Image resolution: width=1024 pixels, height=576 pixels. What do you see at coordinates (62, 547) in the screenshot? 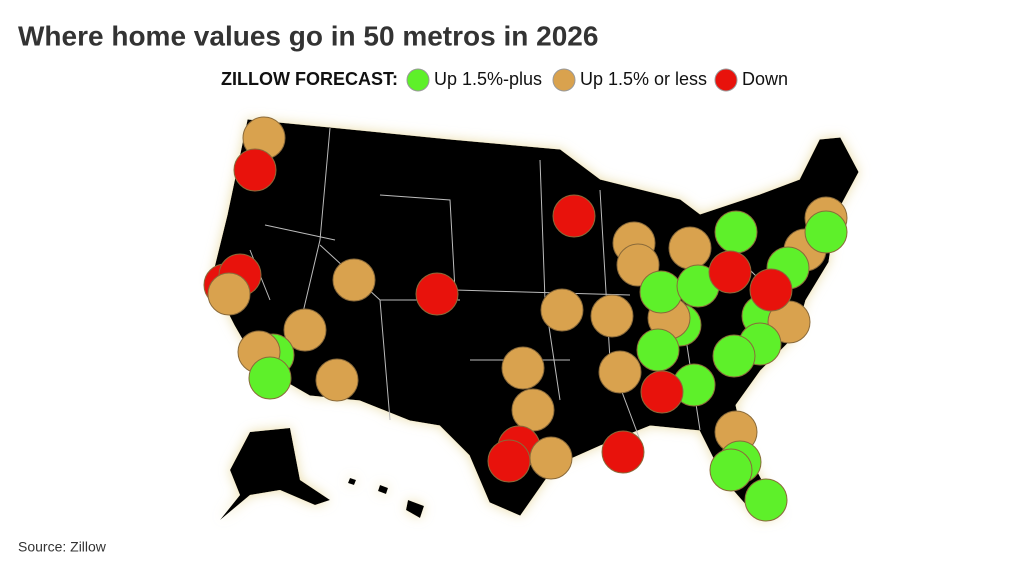
I see `source: Source: Zillow` at bounding box center [62, 547].